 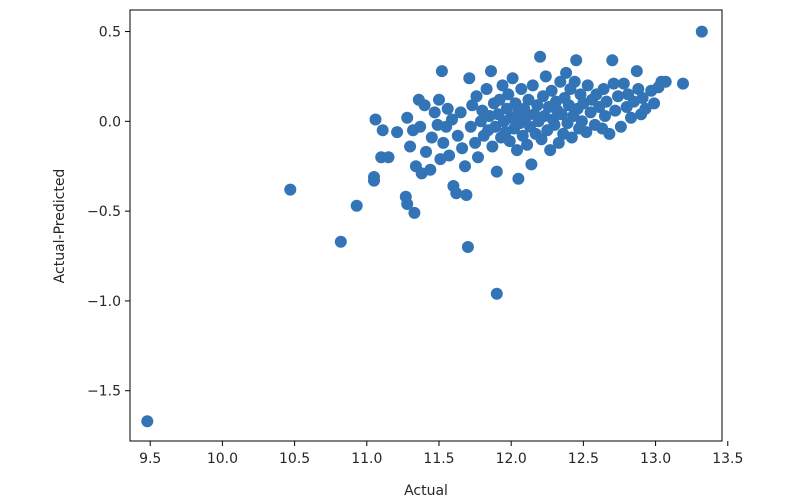 What do you see at coordinates (511, 459) in the screenshot?
I see `x-tick-label: 12.0` at bounding box center [511, 459].